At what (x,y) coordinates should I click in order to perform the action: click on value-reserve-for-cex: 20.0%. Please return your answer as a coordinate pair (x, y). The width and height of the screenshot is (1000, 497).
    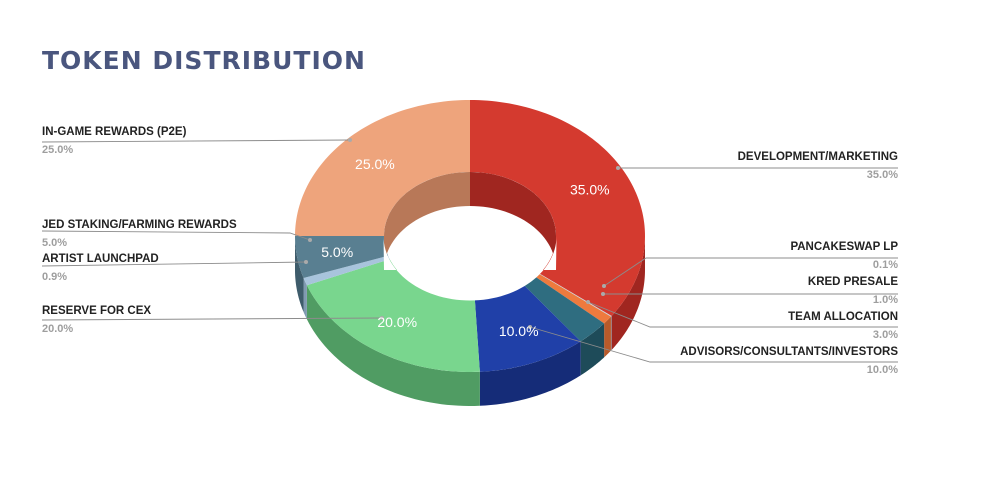
    Looking at the image, I should click on (57, 329).